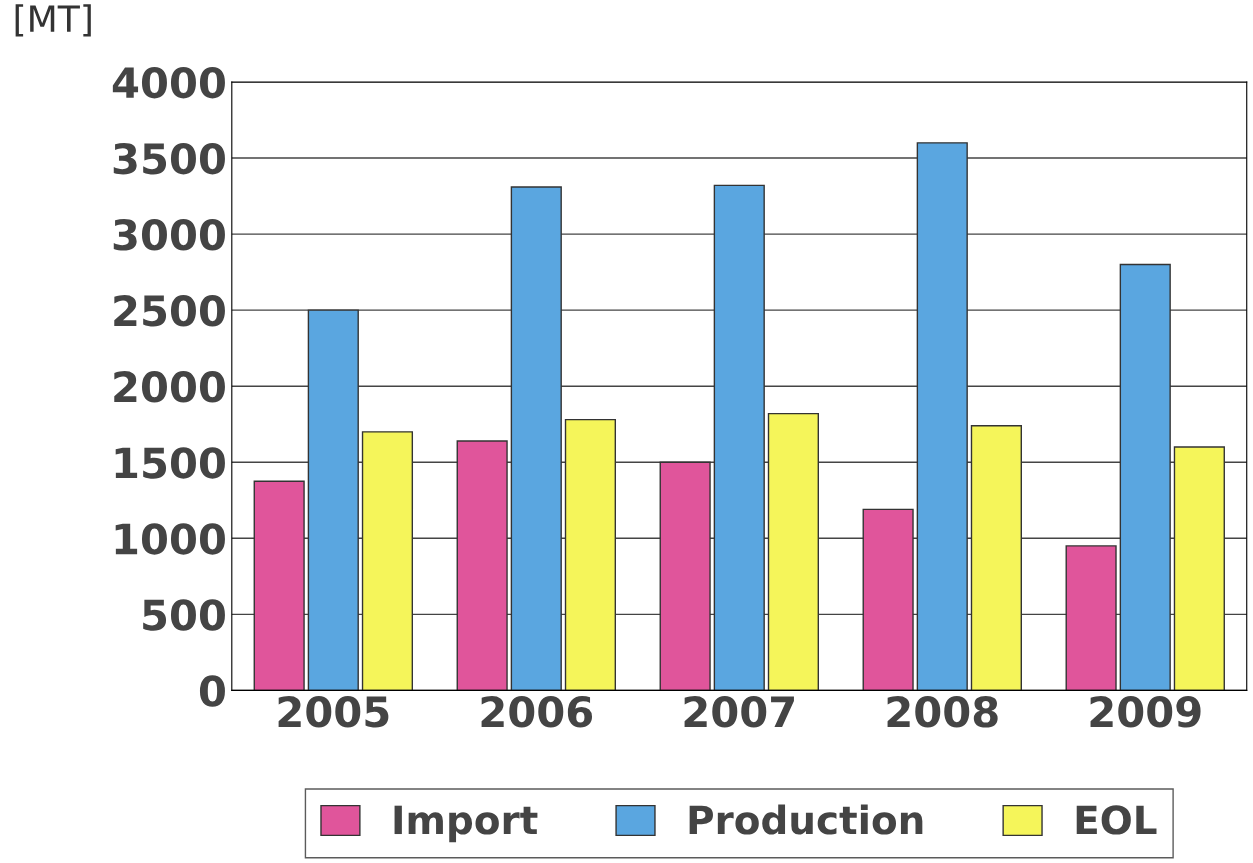 This screenshot has height=863, width=1253. What do you see at coordinates (806, 819) in the screenshot?
I see `legend-label: Production` at bounding box center [806, 819].